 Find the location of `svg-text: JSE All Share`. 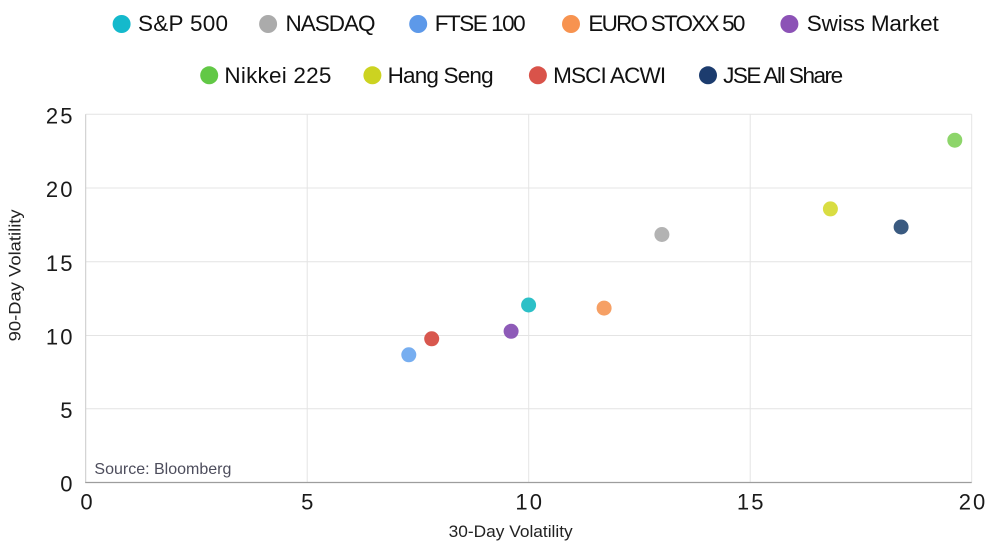

svg-text: JSE All Share is located at coordinates (783, 75).